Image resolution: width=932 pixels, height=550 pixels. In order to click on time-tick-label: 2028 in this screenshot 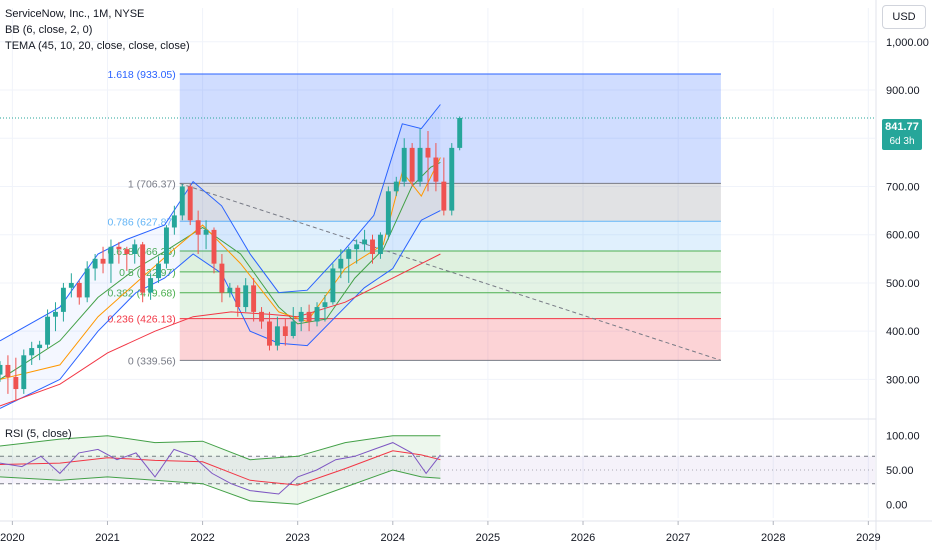, I will do `click(773, 538)`.